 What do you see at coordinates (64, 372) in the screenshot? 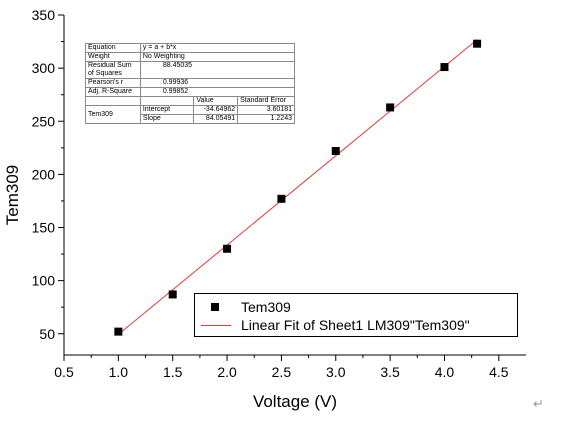
I see `x-tick-label: 0.5` at bounding box center [64, 372].